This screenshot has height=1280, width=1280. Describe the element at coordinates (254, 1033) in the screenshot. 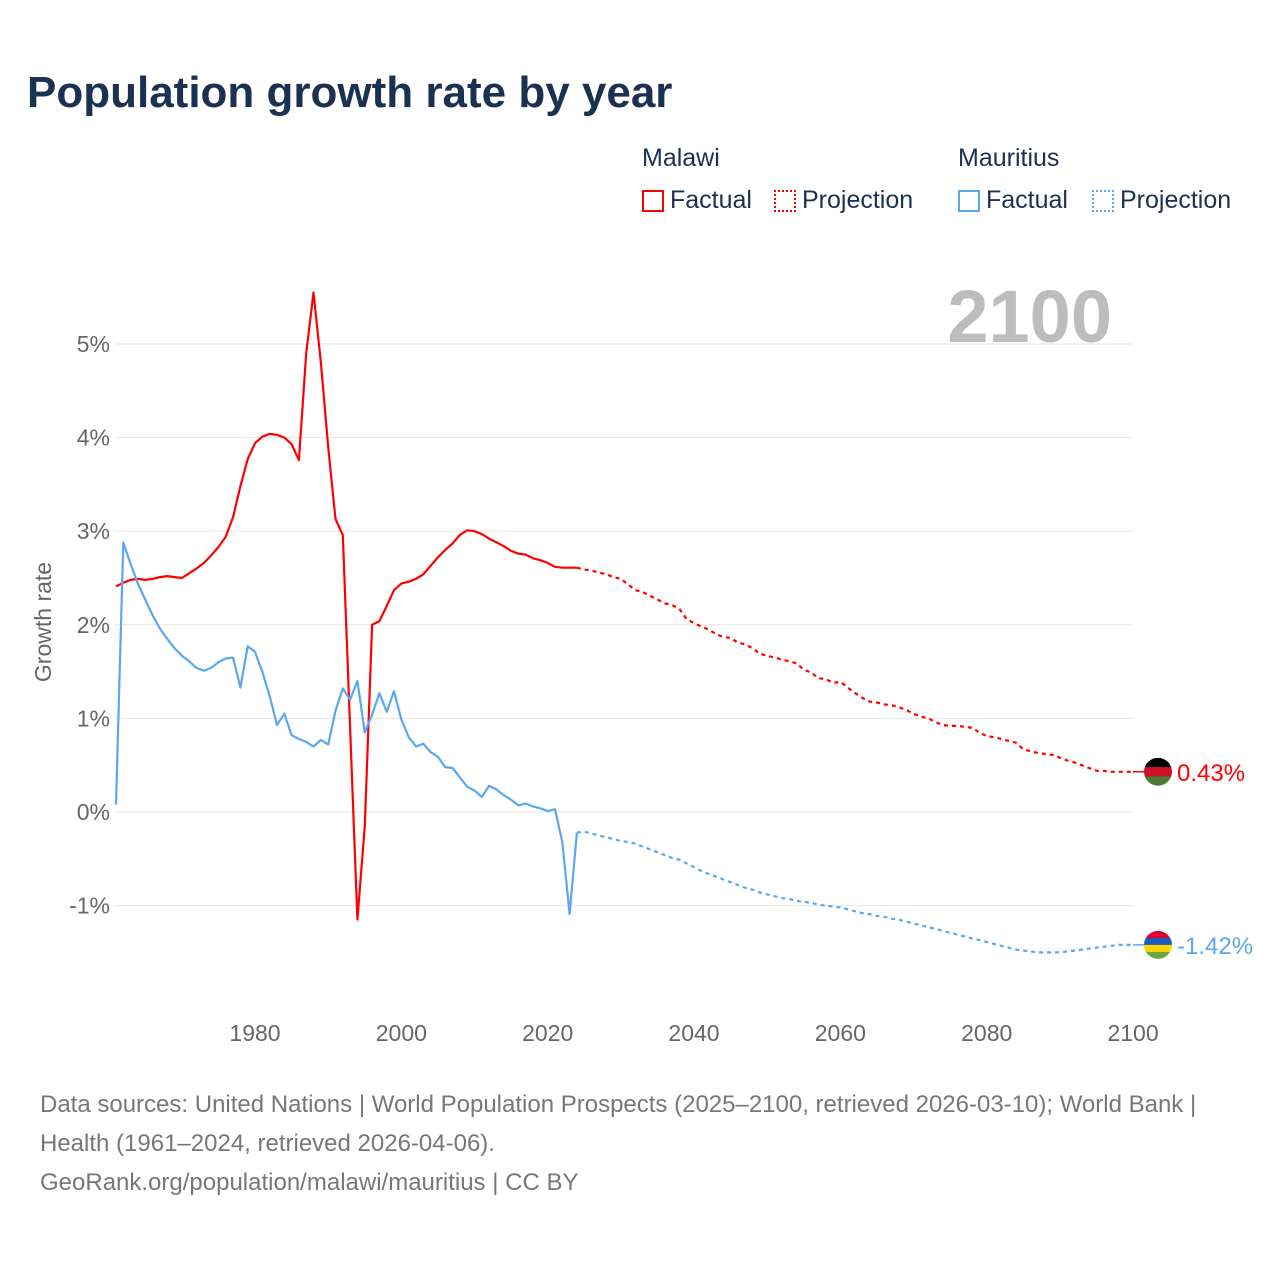

I see `x-tick-label: 1980` at that location.